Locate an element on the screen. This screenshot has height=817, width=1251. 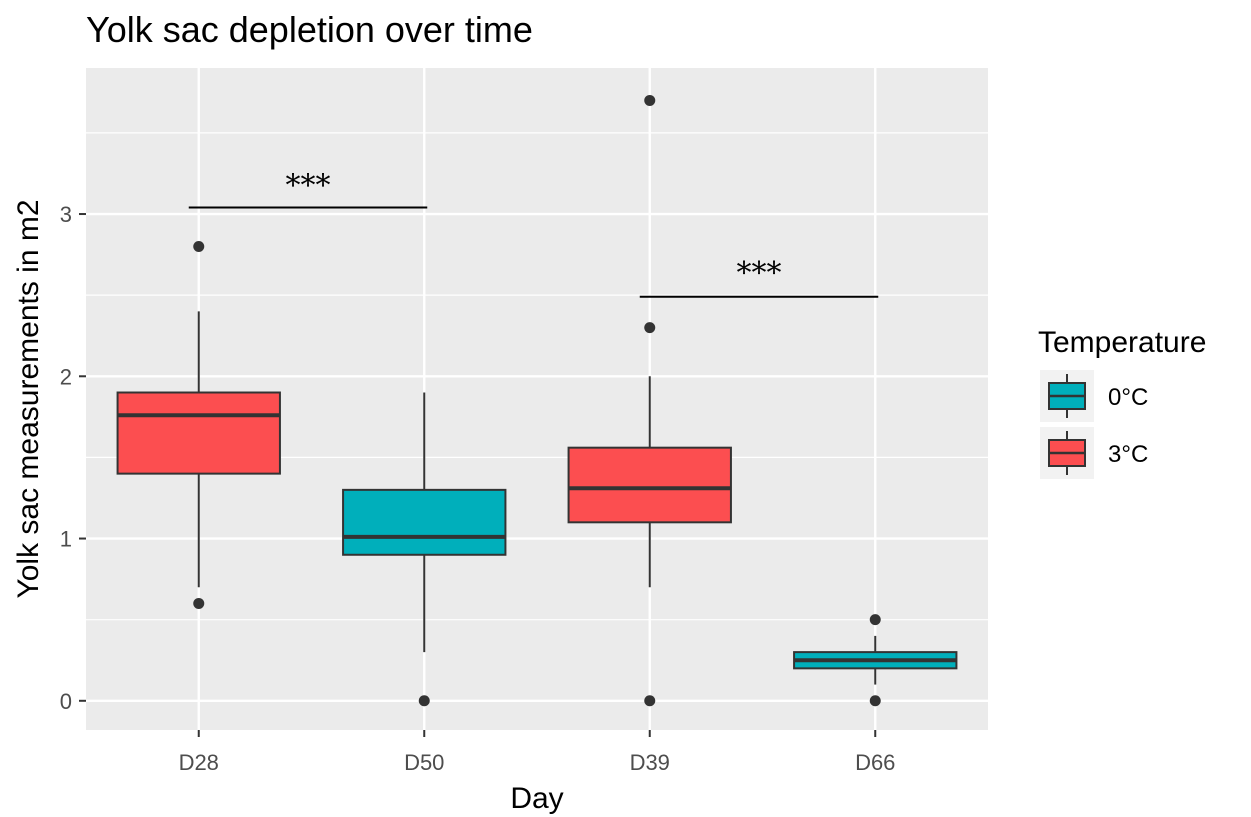
box-D66 is located at coordinates (875, 660).